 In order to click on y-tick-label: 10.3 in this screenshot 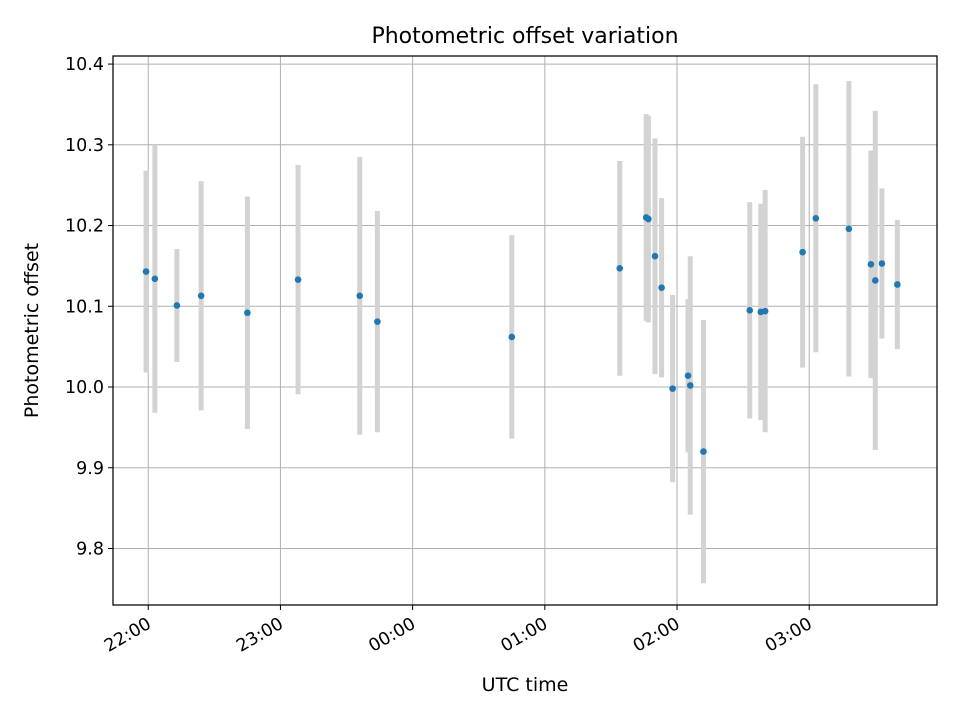, I will do `click(84, 146)`.